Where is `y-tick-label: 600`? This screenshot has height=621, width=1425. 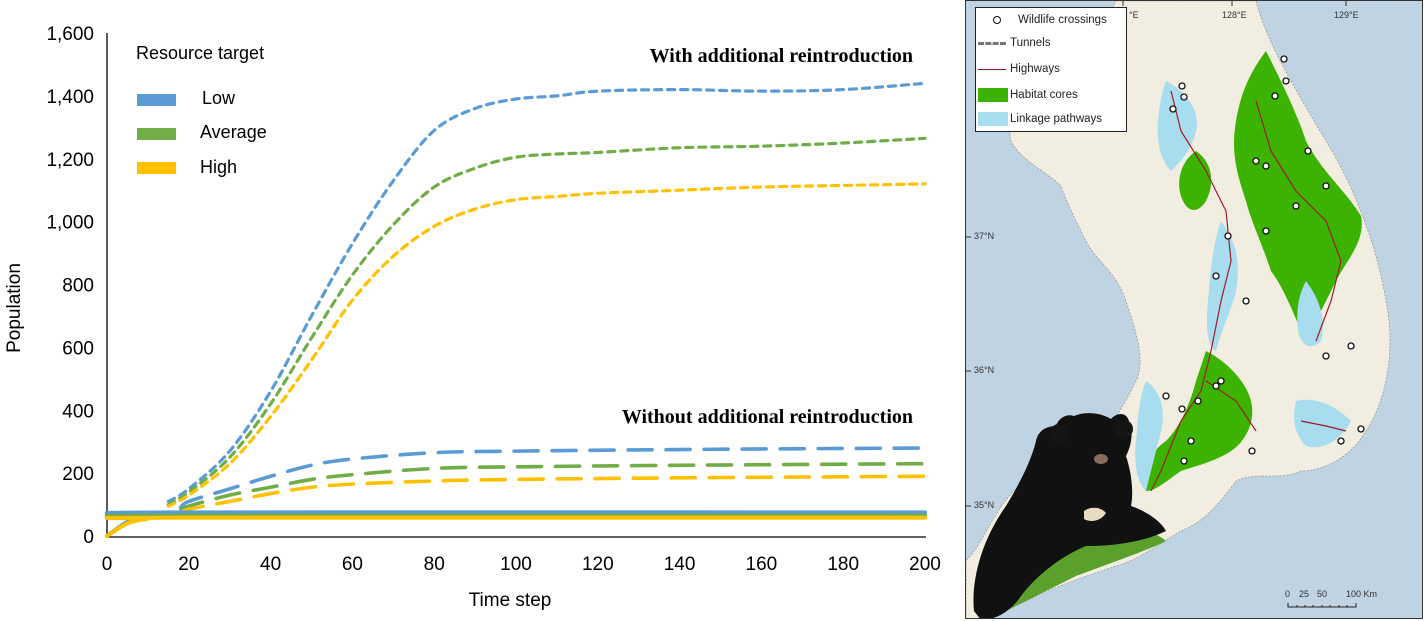 y-tick-label: 600 is located at coordinates (78, 348).